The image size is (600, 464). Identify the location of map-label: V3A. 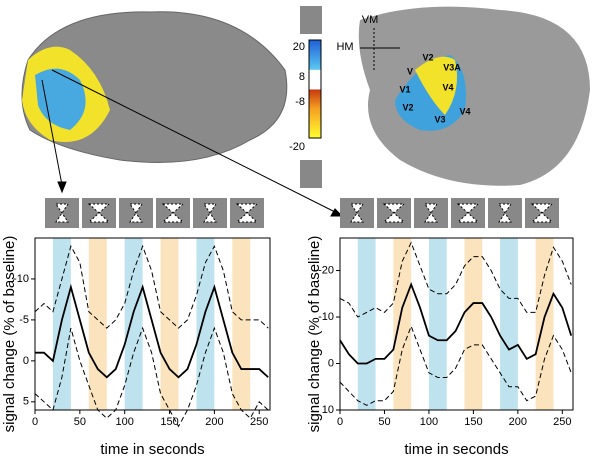
(452, 67).